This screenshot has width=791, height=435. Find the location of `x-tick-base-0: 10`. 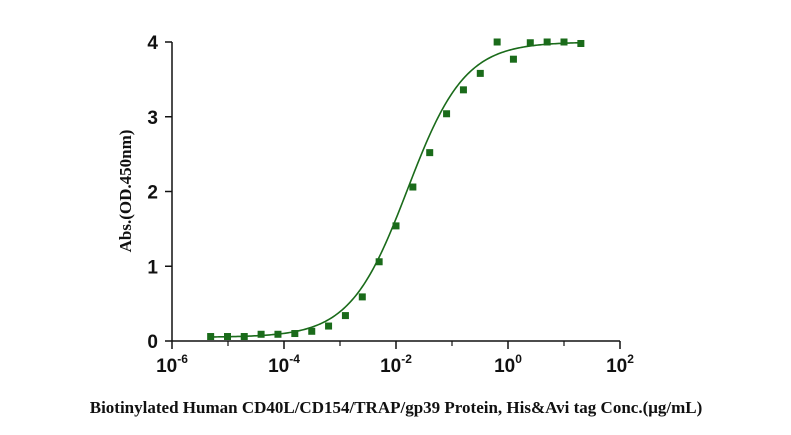

x-tick-base-0: 10 is located at coordinates (166, 366).